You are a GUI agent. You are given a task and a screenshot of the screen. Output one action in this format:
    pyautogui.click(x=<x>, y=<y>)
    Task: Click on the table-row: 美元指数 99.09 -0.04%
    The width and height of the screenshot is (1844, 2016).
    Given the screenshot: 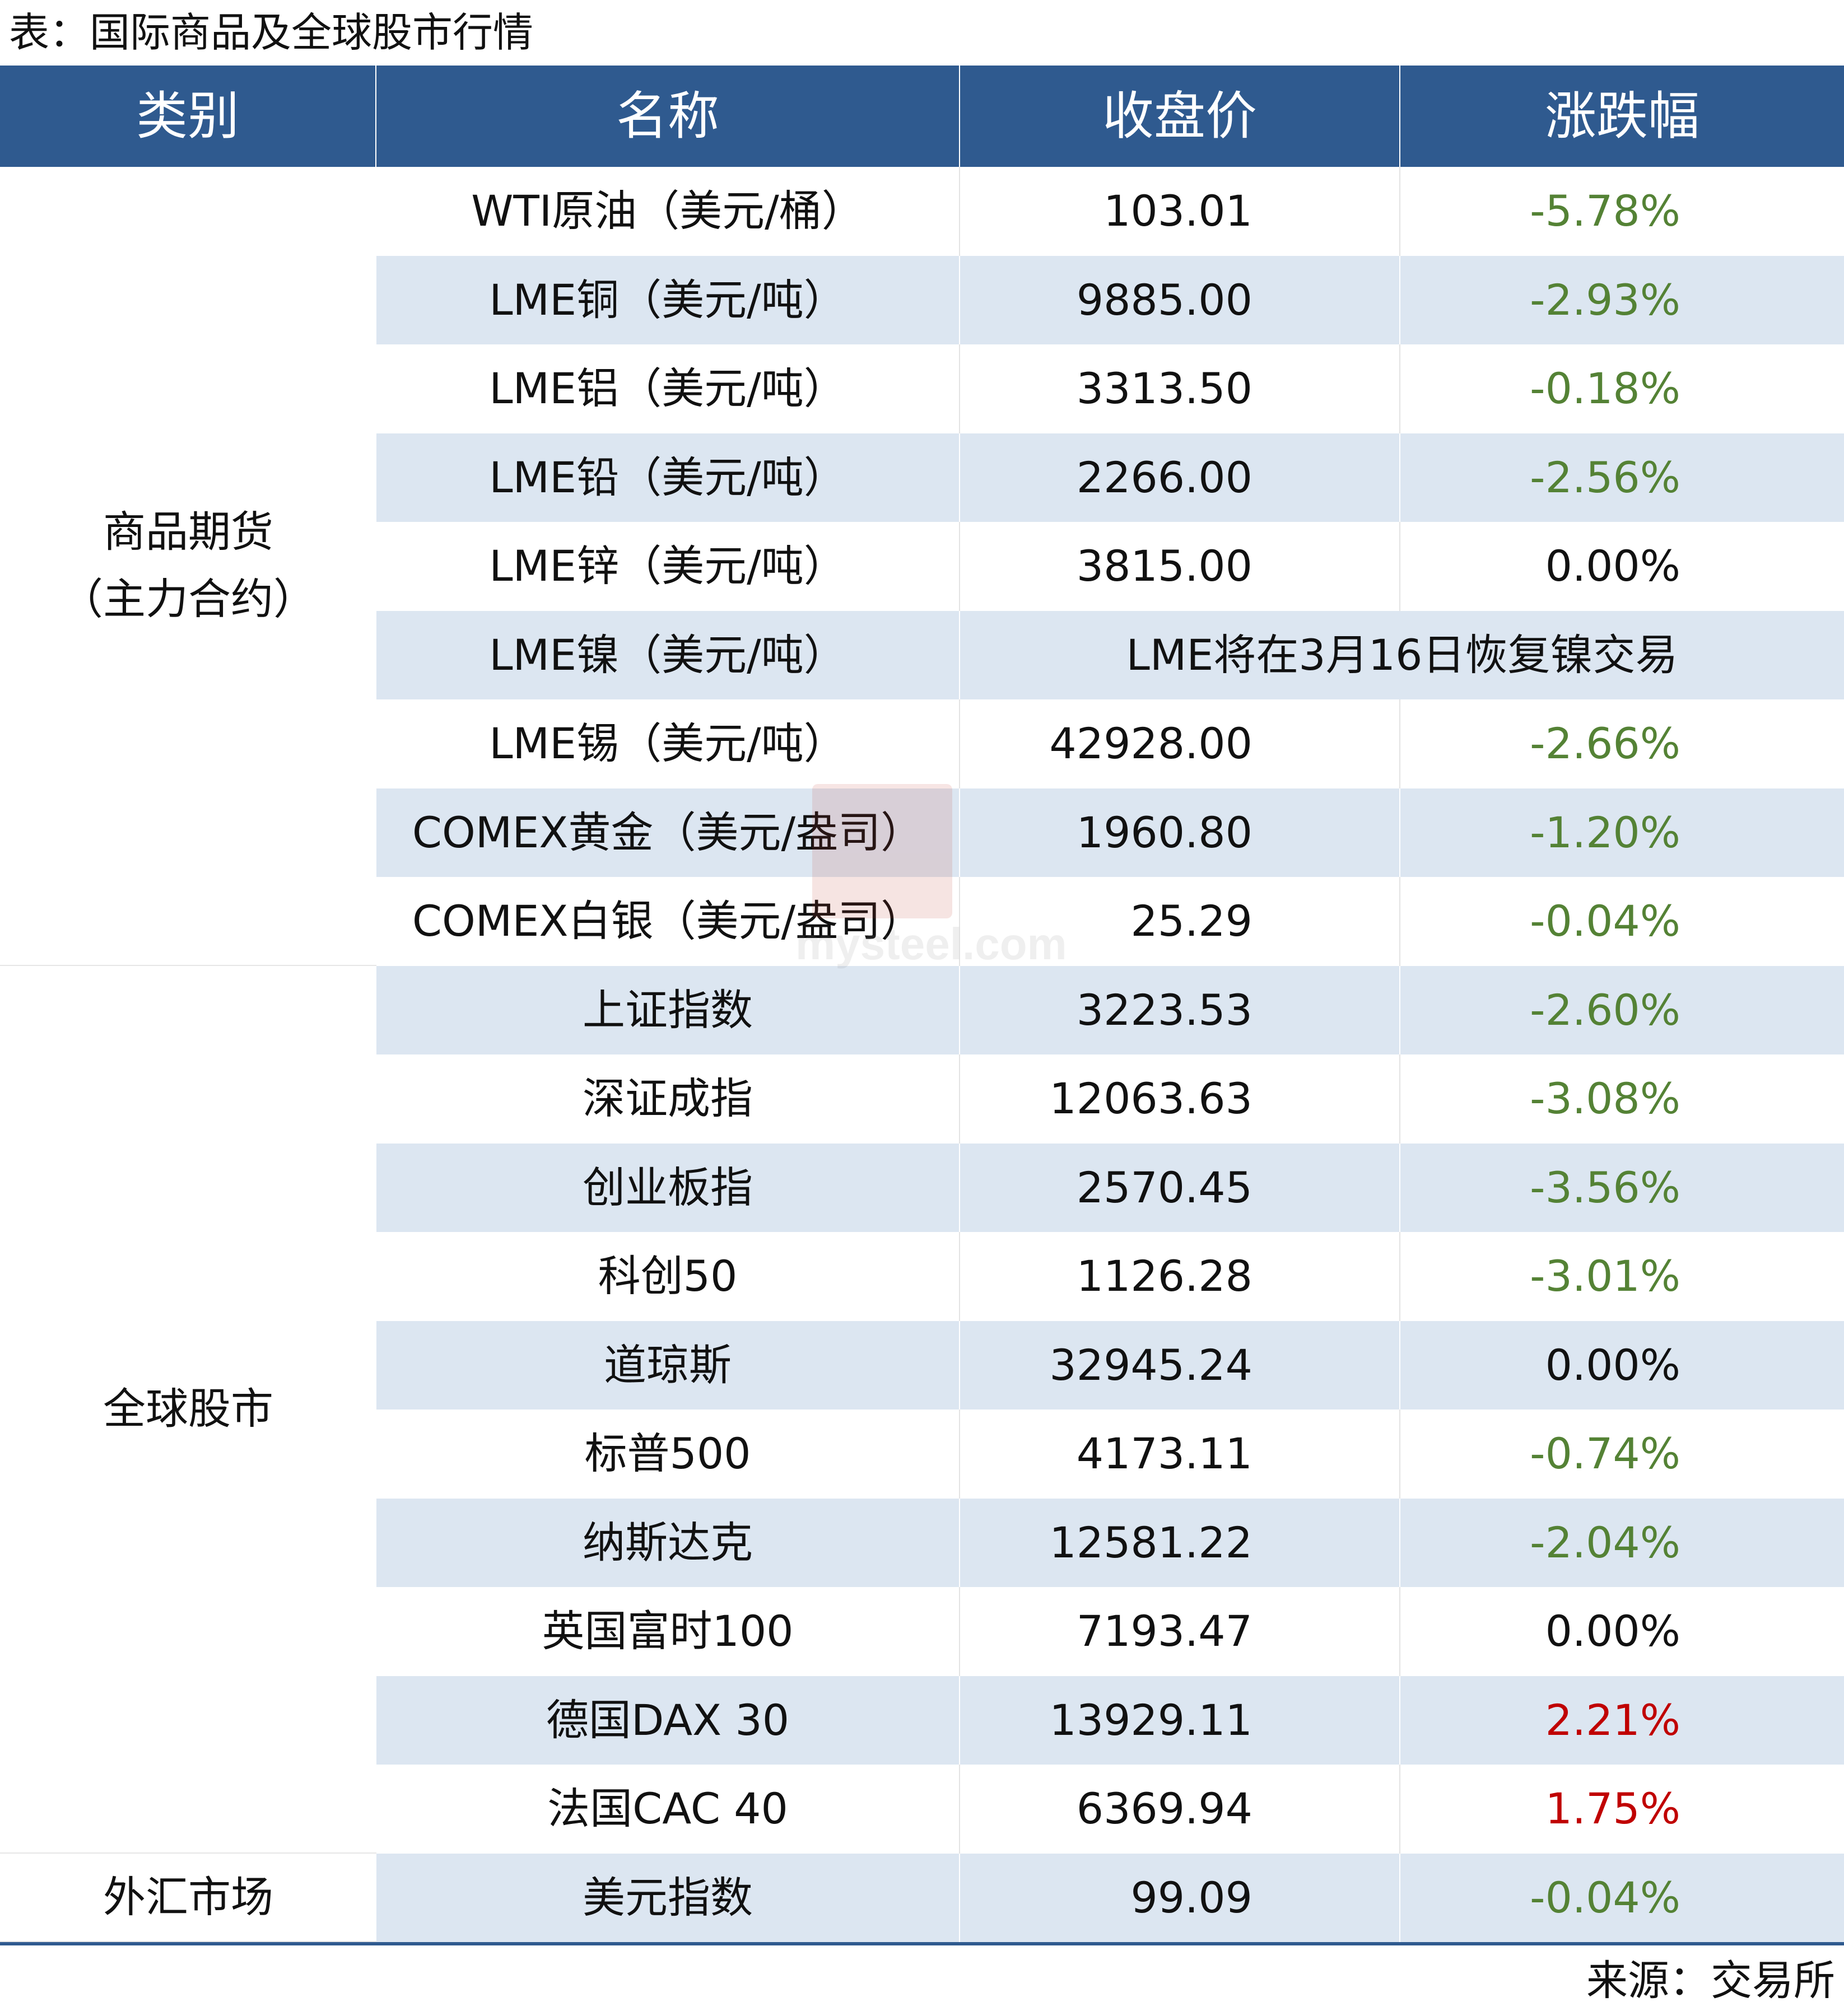 What is the action you would take?
    pyautogui.click(x=1110, y=1898)
    